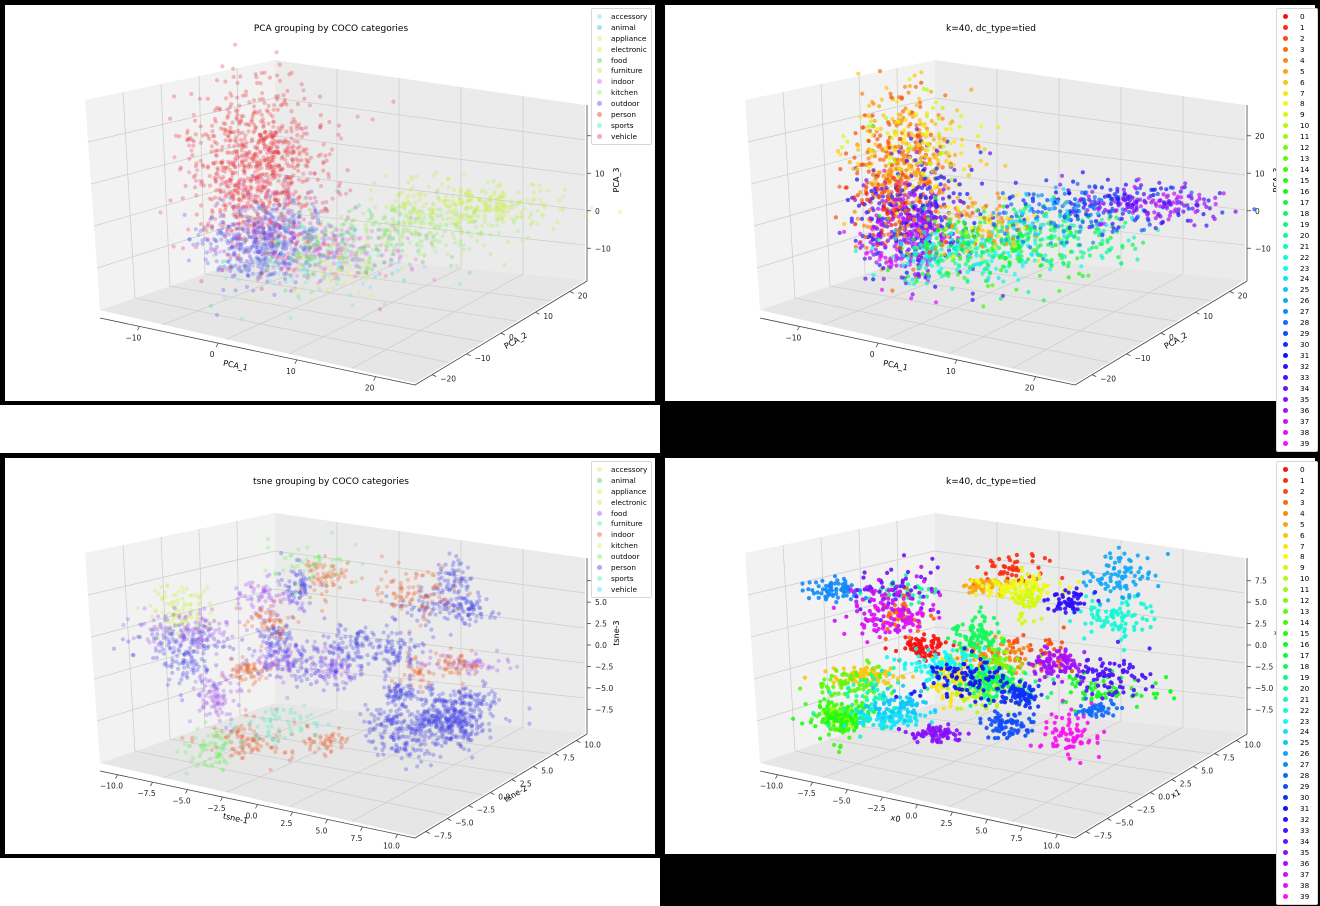 The height and width of the screenshot is (906, 1320). What do you see at coordinates (621, 92) in the screenshot?
I see `legend-item: kitchen` at bounding box center [621, 92].